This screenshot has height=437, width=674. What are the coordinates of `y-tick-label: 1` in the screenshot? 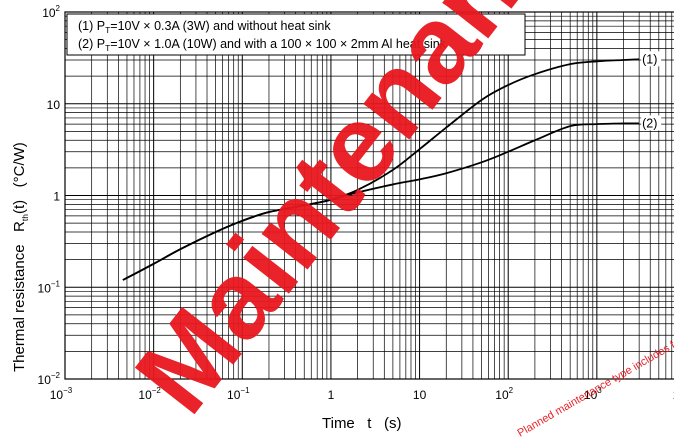 It's located at (56, 197).